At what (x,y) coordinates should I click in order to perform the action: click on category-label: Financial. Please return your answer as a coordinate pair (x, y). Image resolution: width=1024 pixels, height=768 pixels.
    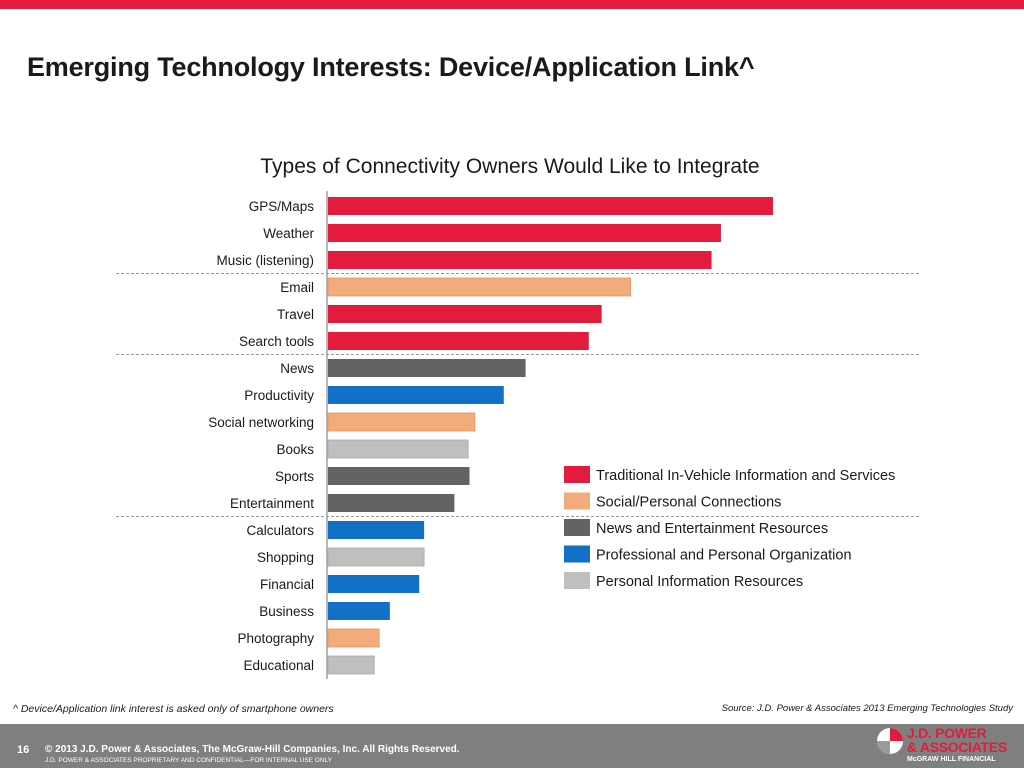
    Looking at the image, I should click on (287, 584).